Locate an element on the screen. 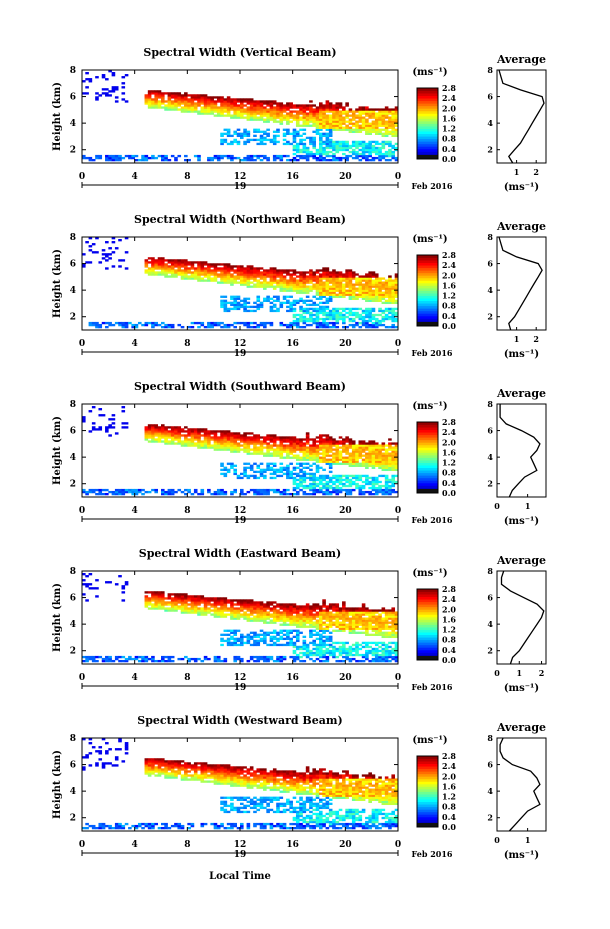 The height and width of the screenshot is (929, 610). average-x-tick-label: 2 is located at coordinates (536, 172).